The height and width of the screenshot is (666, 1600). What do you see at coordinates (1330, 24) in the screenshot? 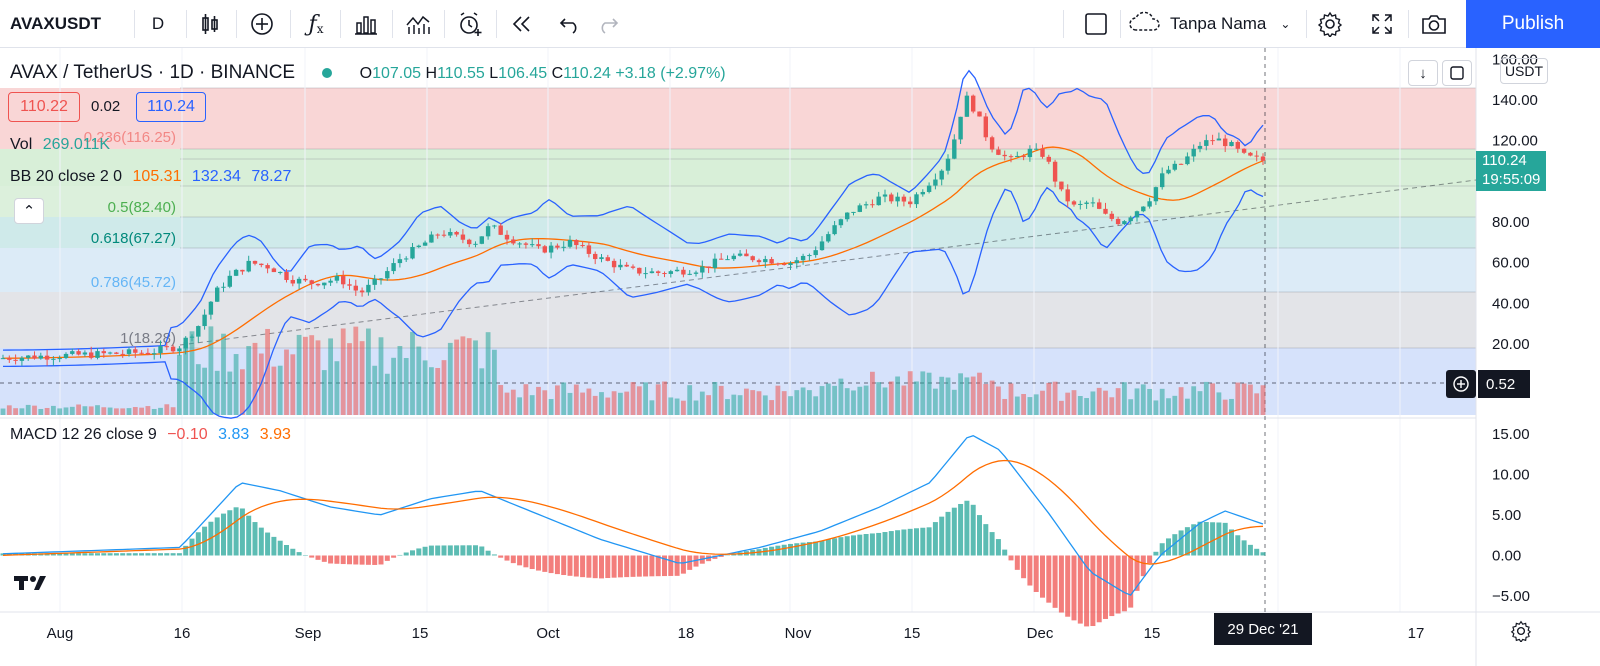
I see `settings-icon` at bounding box center [1330, 24].